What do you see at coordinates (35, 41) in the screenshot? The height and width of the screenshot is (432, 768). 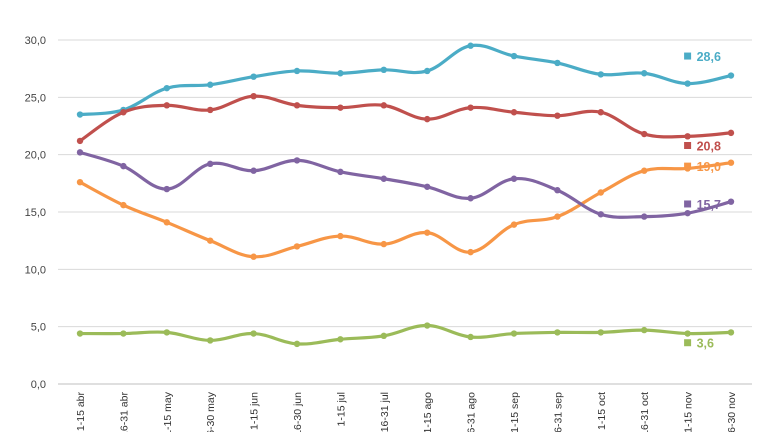 I see `y-tick-label: 30,0` at bounding box center [35, 41].